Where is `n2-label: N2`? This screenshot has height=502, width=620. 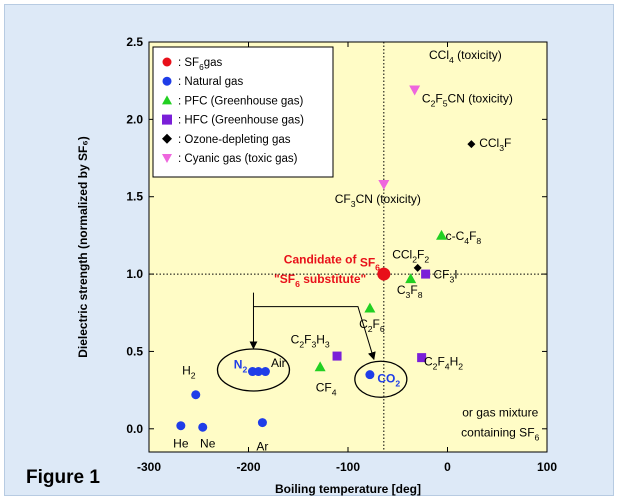 n2-label: N2 is located at coordinates (241, 365).